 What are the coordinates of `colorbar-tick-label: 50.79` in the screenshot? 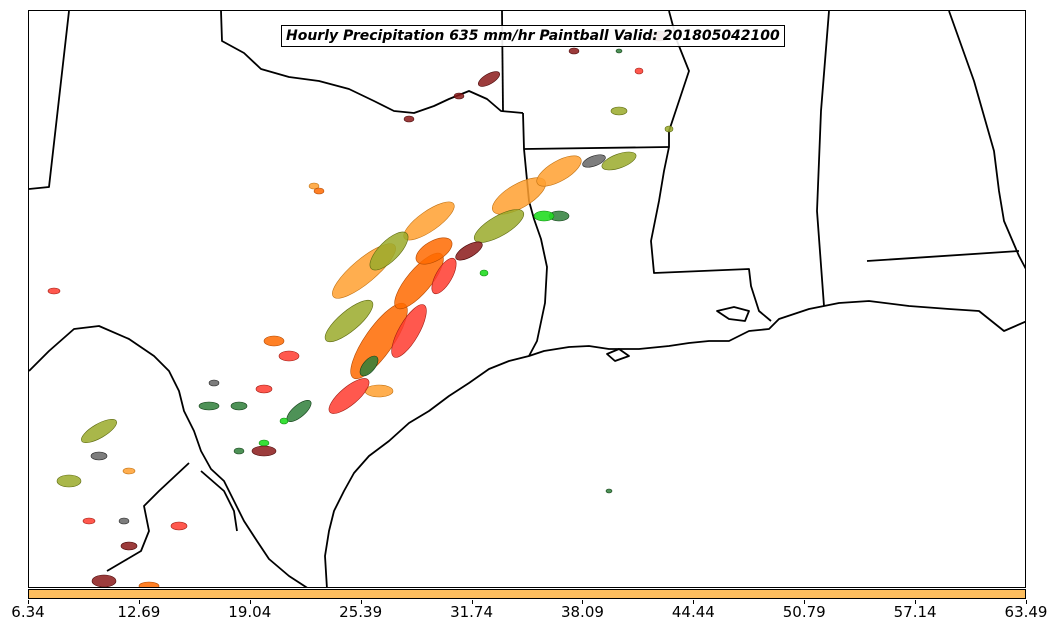 It's located at (804, 612).